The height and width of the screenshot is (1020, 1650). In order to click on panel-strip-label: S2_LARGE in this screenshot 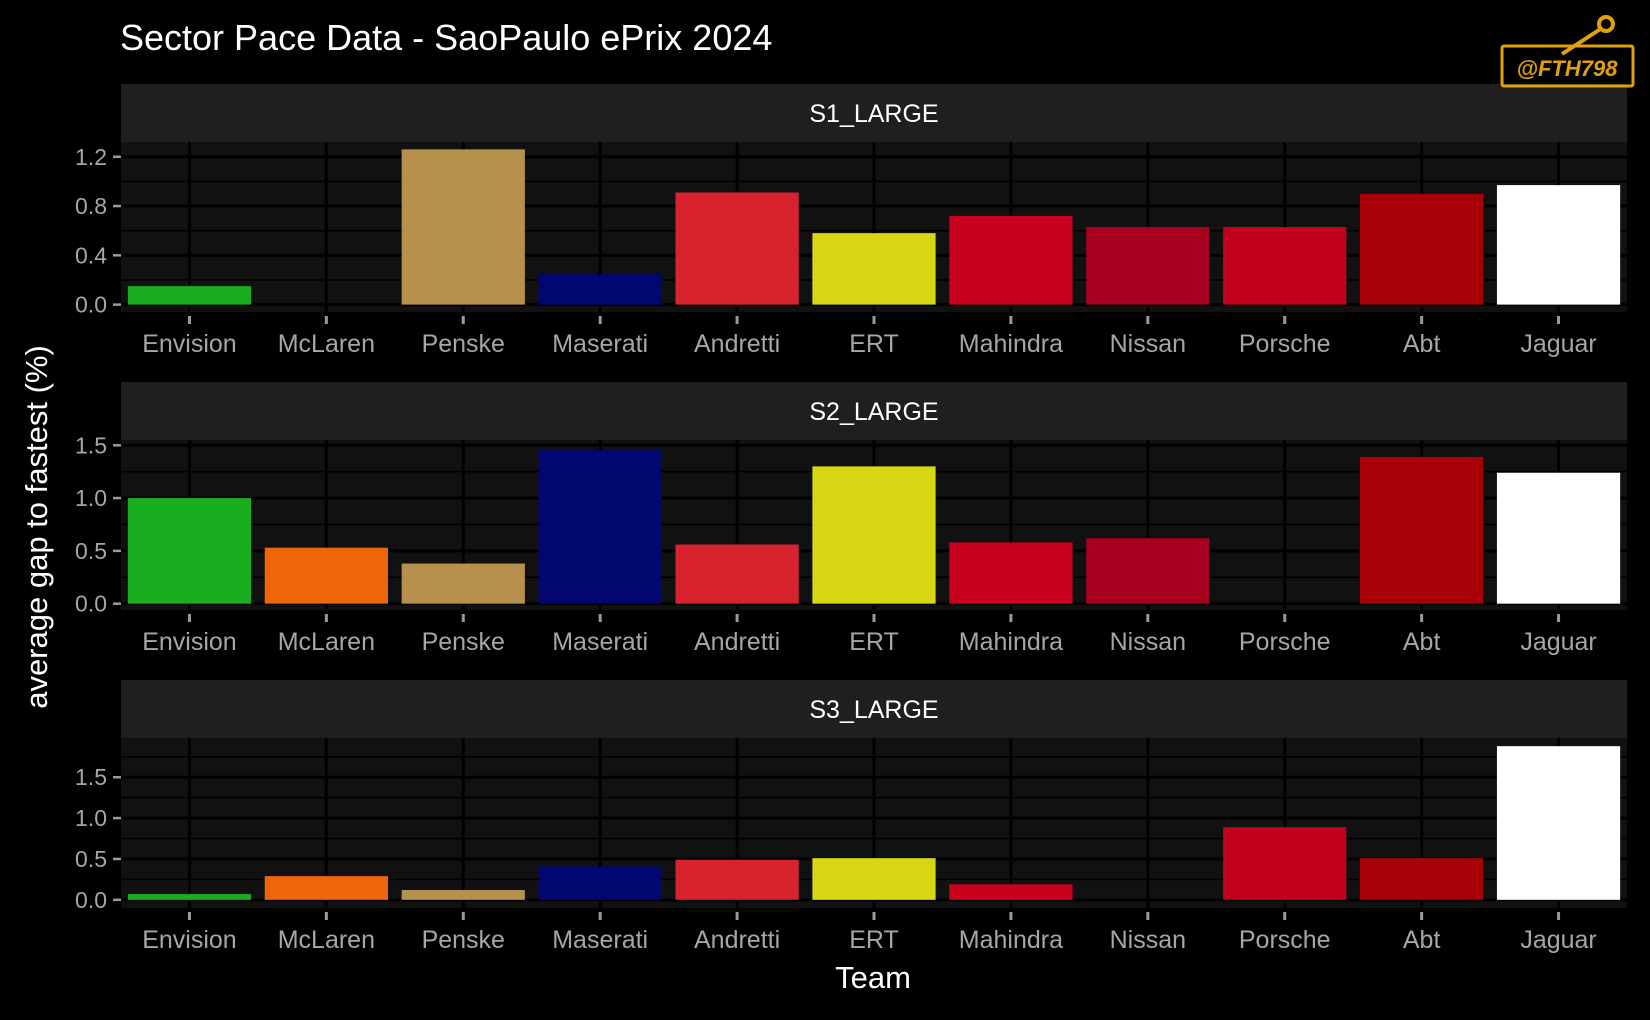, I will do `click(873, 412)`.